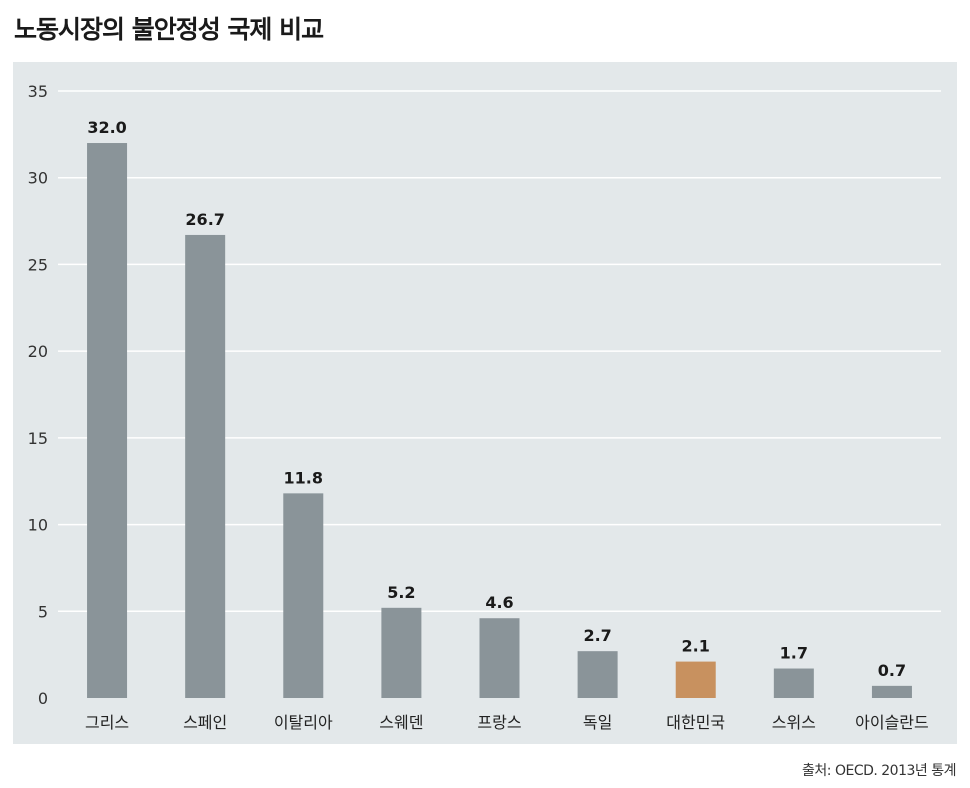 Image resolution: width=970 pixels, height=788 pixels. Describe the element at coordinates (38, 178) in the screenshot. I see `y-tick-label: 30` at that location.